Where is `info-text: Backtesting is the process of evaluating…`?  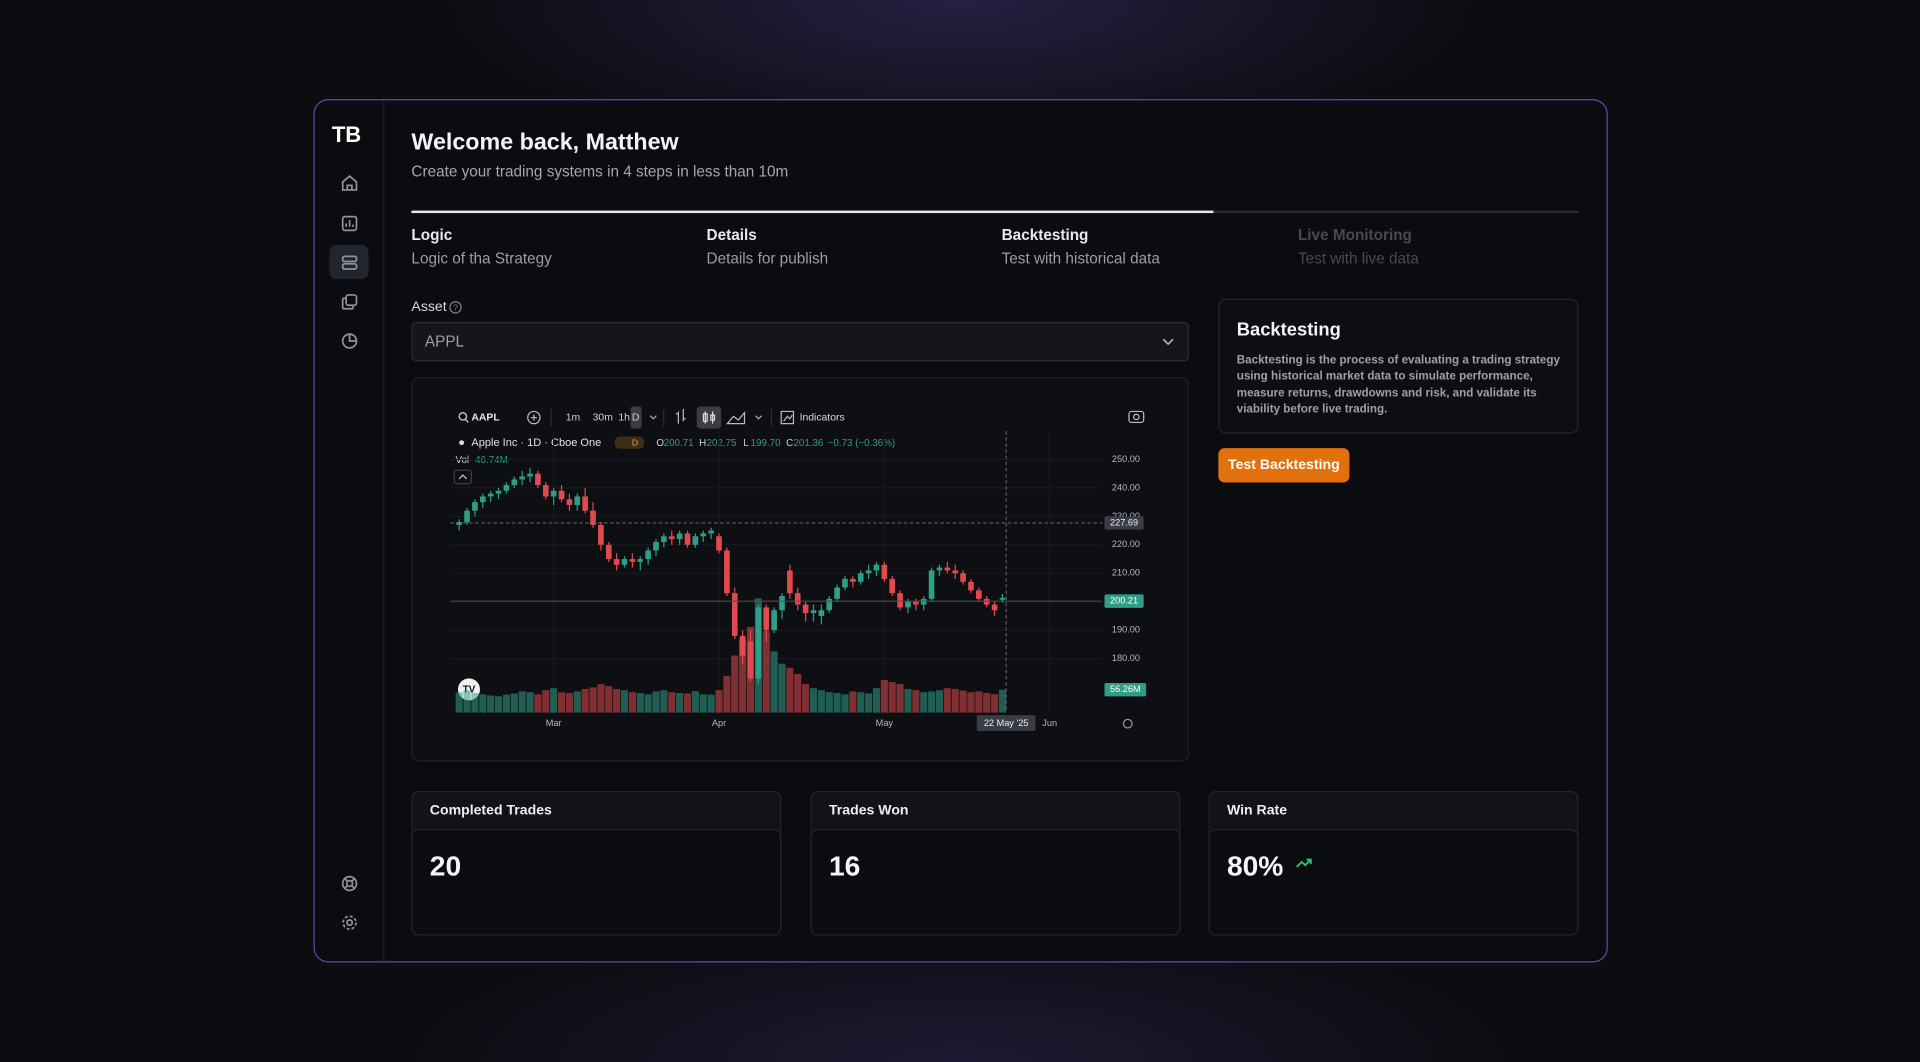
info-text: Backtesting is the process of evaluating… is located at coordinates (1398, 385).